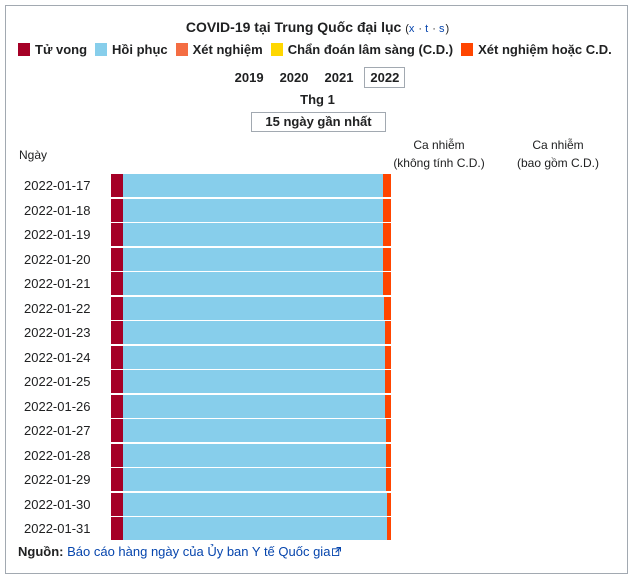 The width and height of the screenshot is (635, 582). I want to click on row-date-label: 2022-01-29, so click(57, 479).